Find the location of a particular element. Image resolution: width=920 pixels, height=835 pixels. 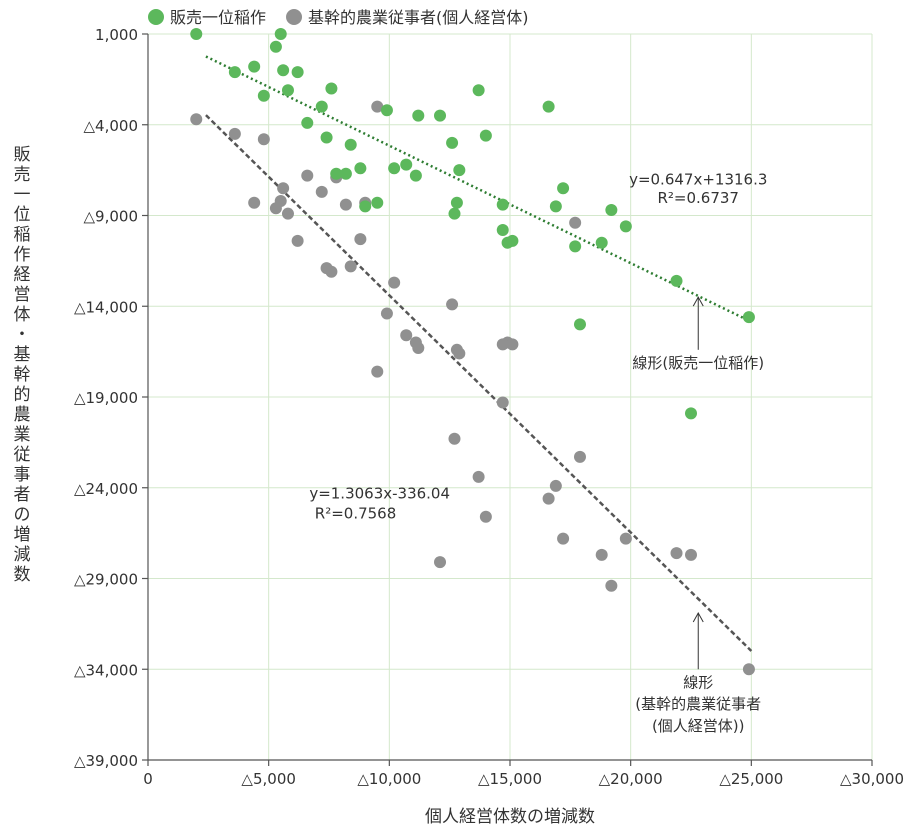

annotation-text: y=0.647x+1316.3 is located at coordinates (698, 180).